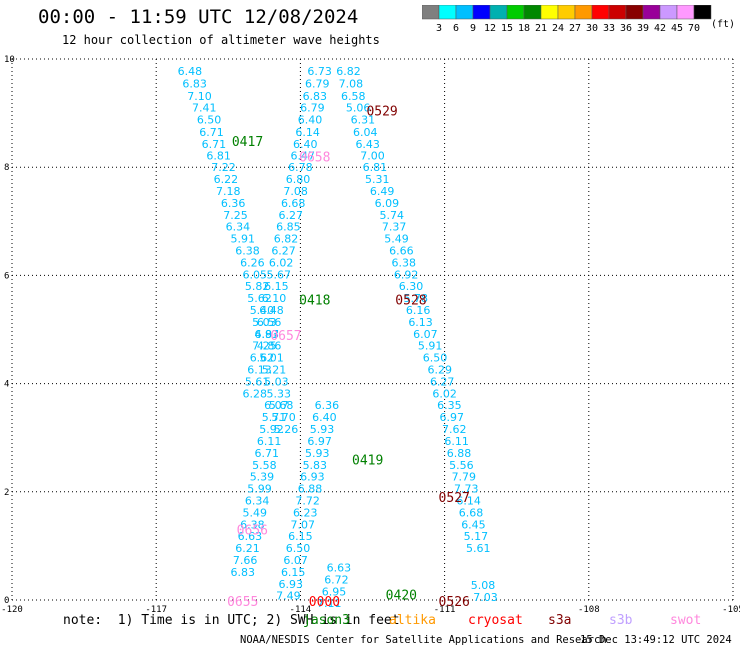  I want to click on wave-height-value: 5.74, so click(391, 215).